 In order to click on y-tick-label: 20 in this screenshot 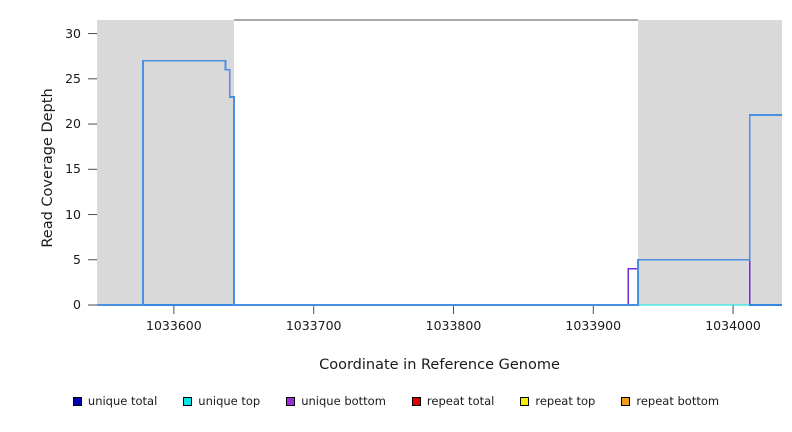, I will do `click(73, 124)`.